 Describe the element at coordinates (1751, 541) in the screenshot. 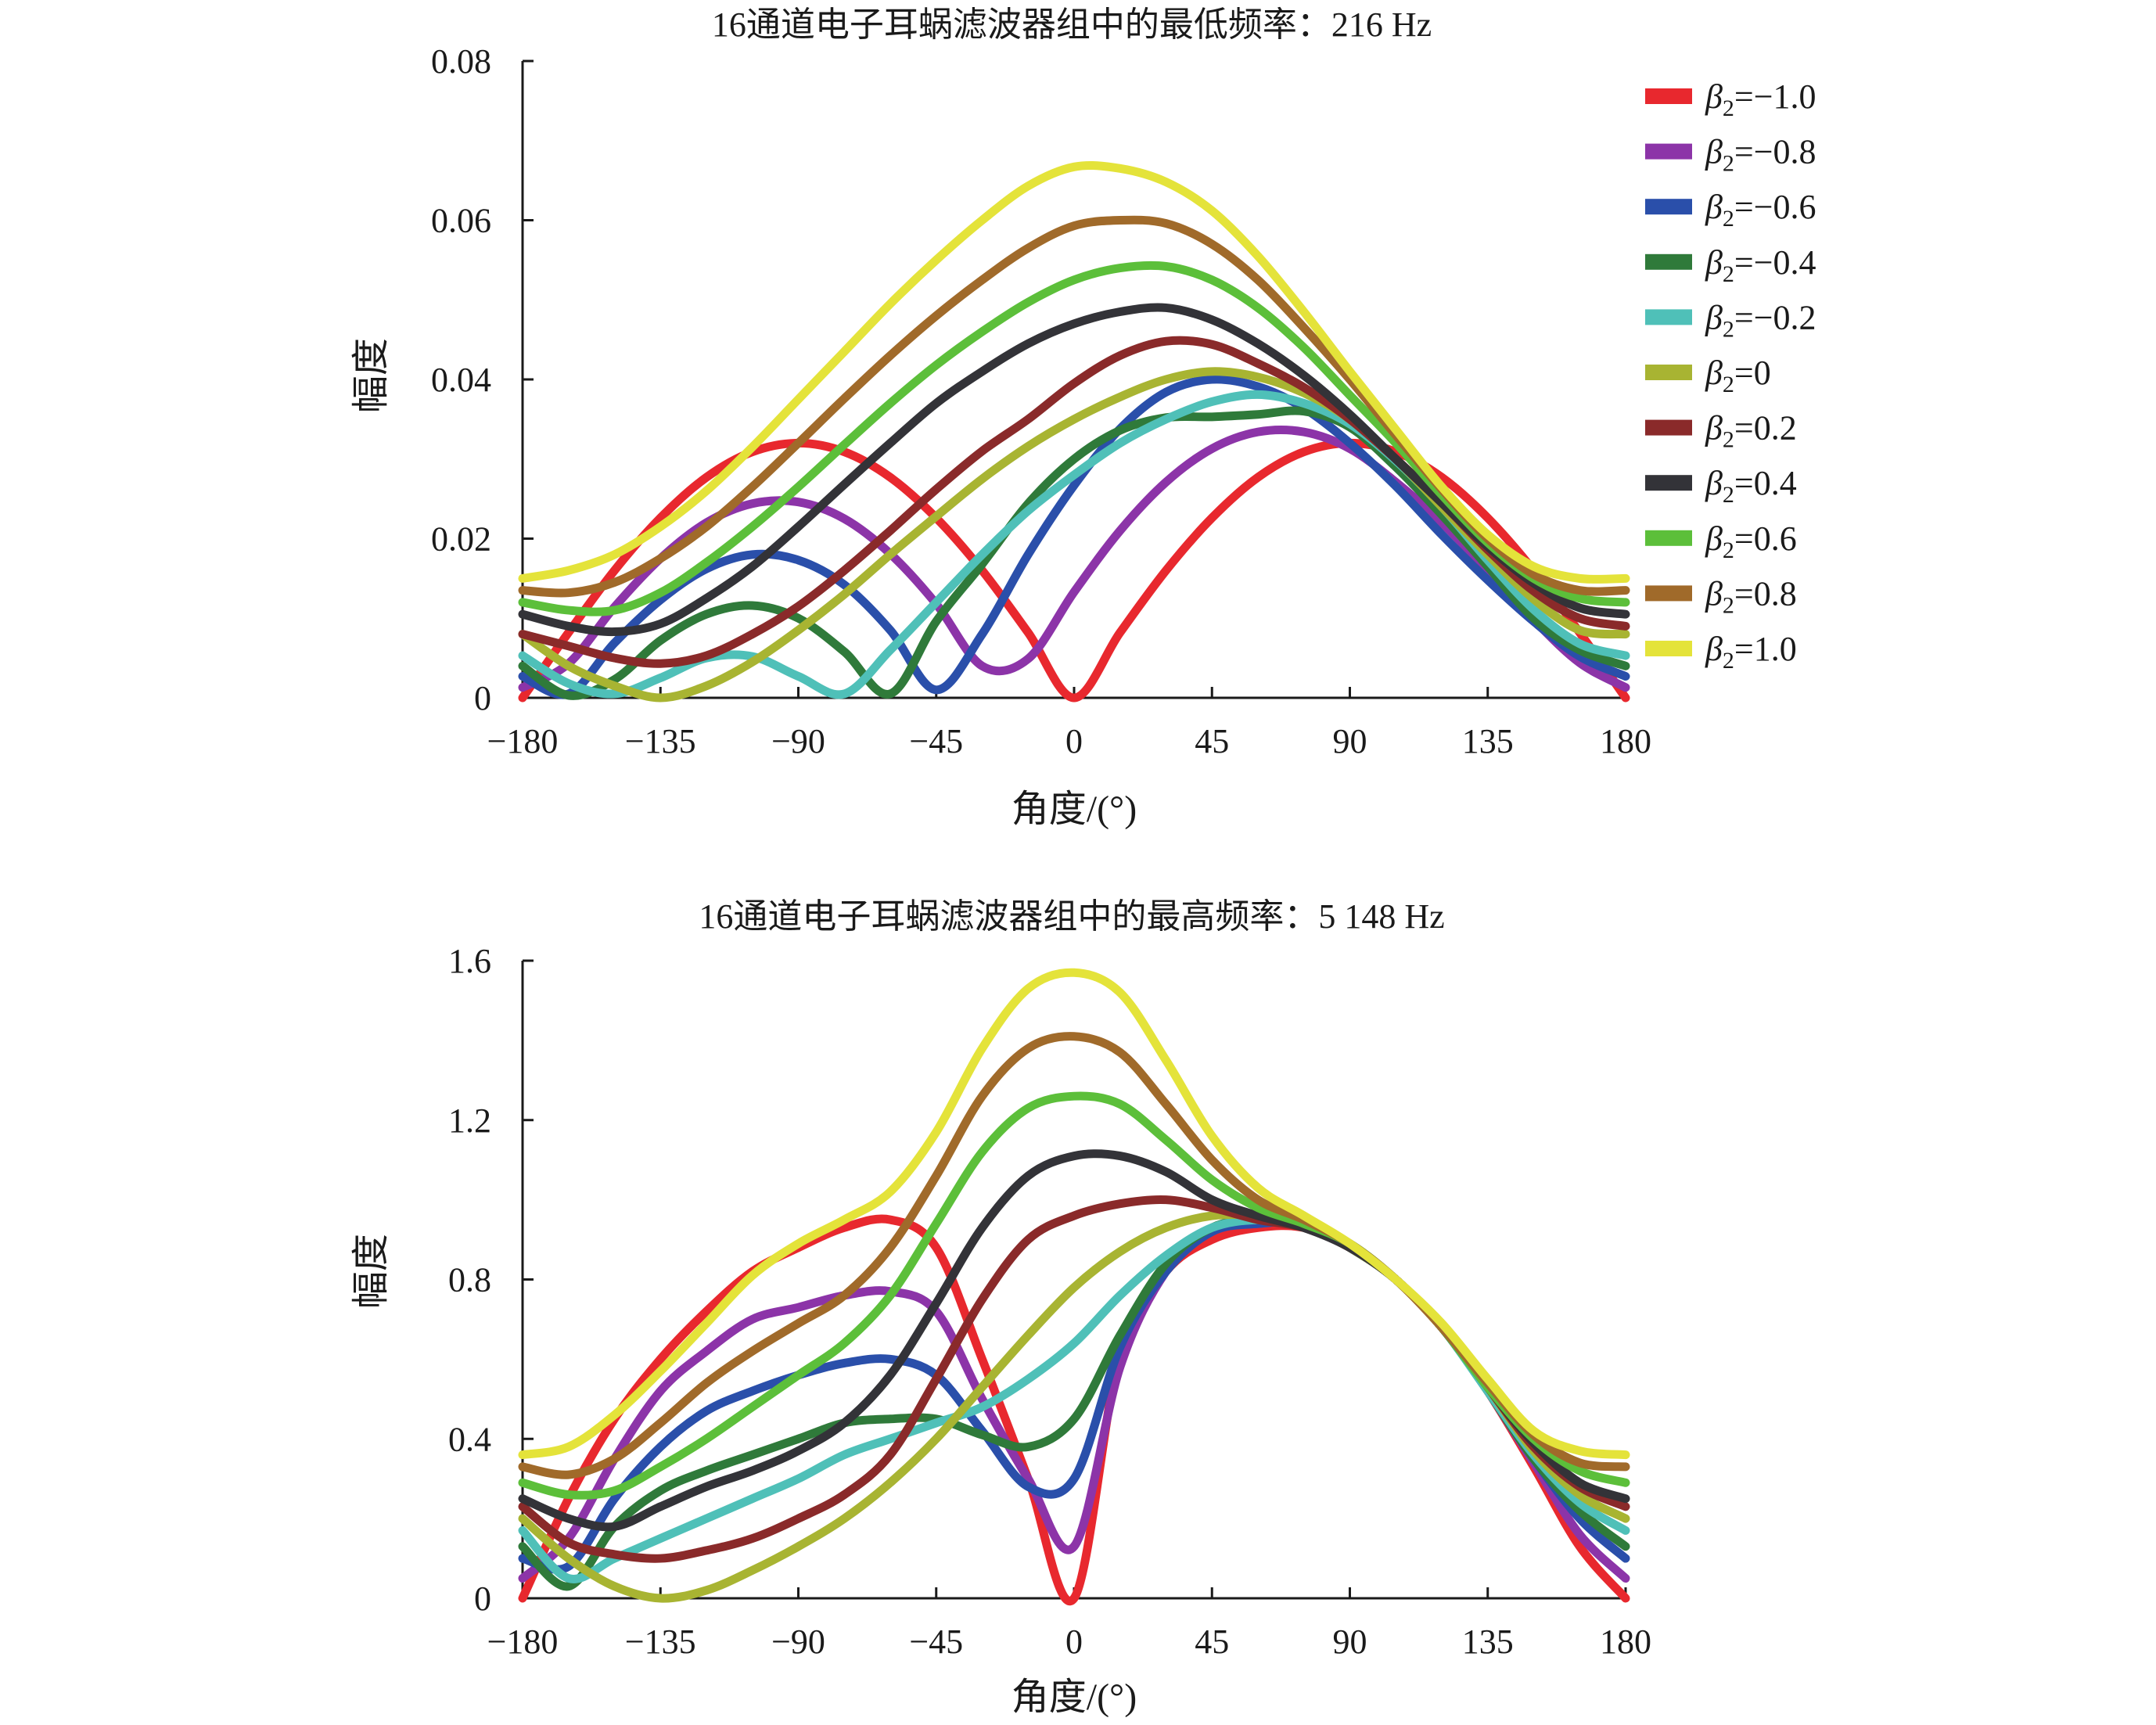

I see `legend-label: β2=0.6` at that location.